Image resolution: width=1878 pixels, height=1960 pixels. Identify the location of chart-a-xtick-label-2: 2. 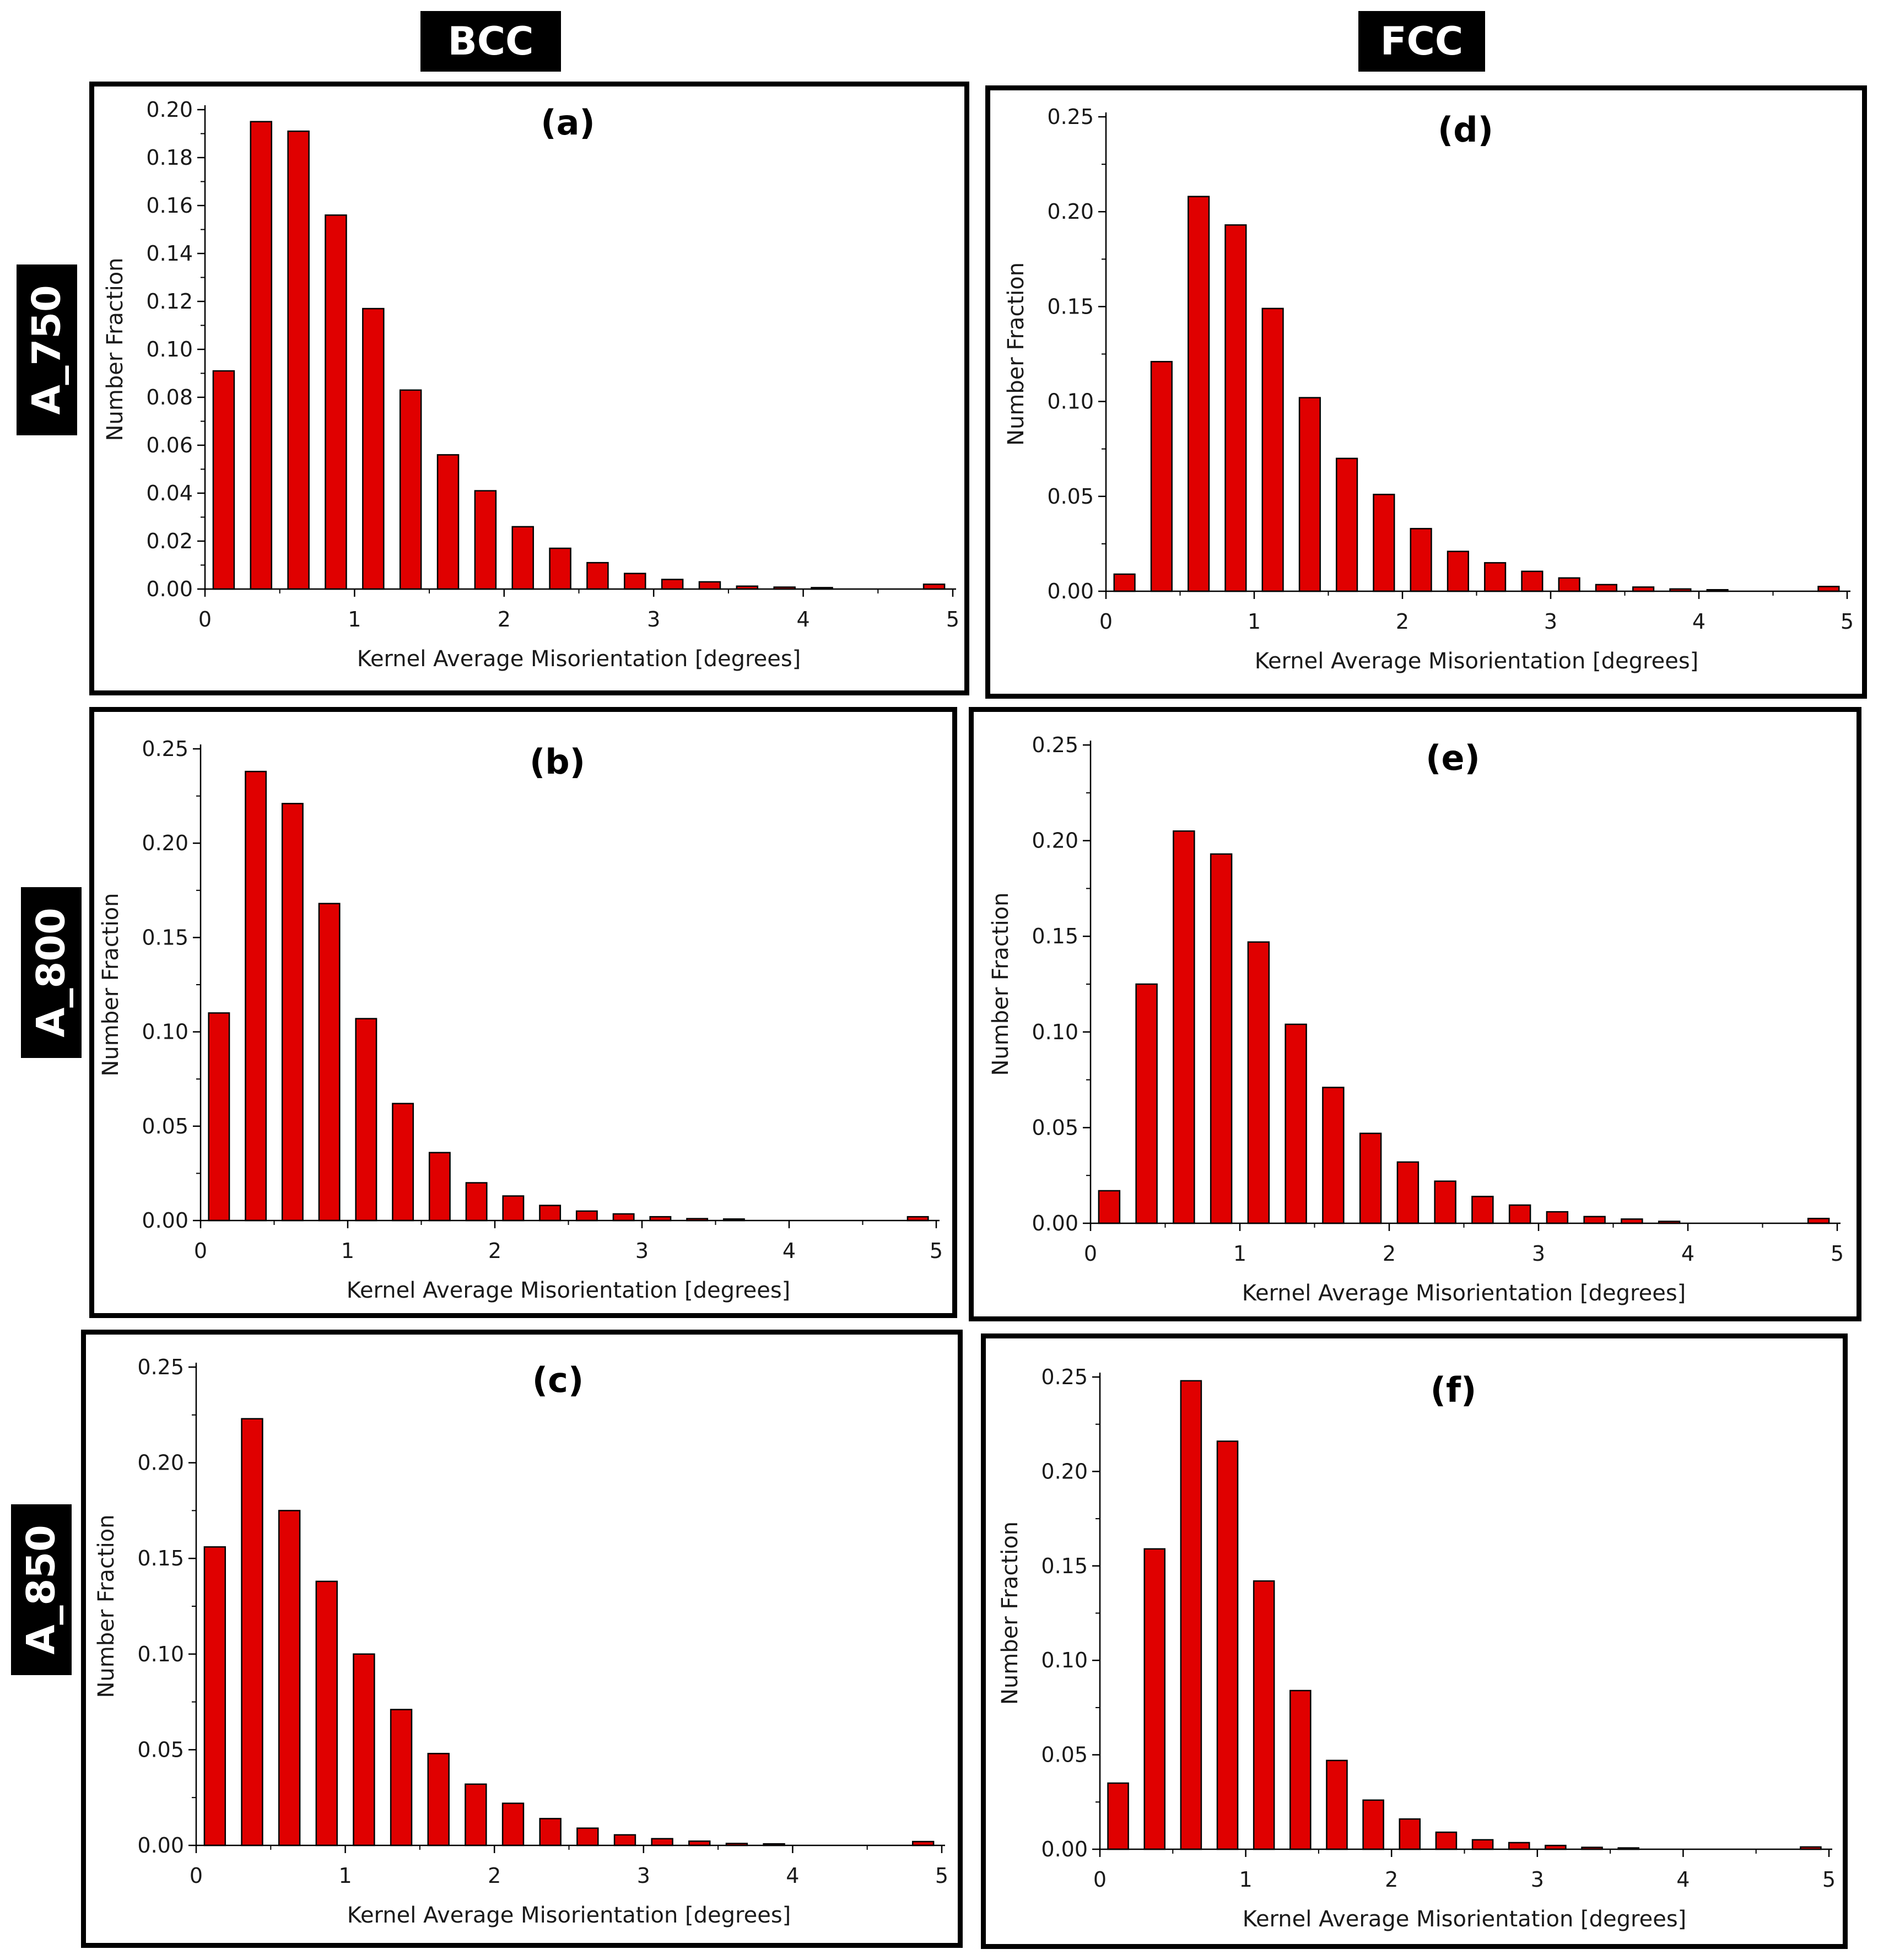
(504, 619).